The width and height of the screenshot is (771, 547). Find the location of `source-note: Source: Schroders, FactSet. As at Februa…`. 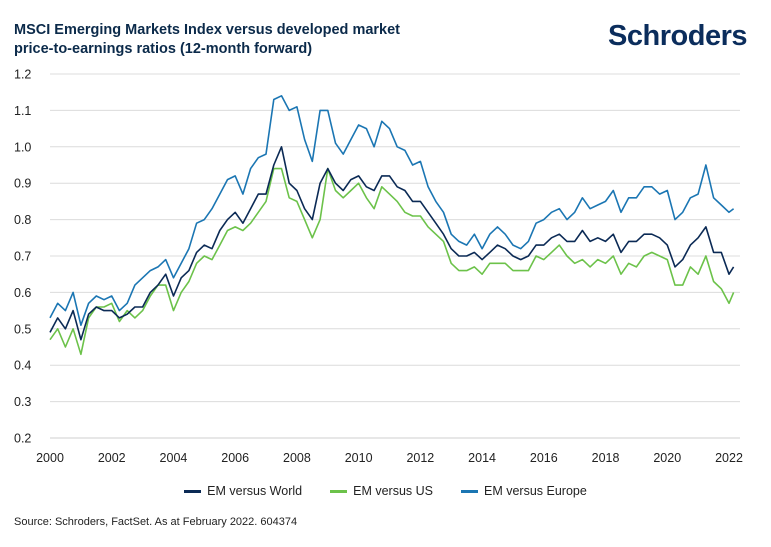

source-note: Source: Schroders, FactSet. As at Februa… is located at coordinates (156, 522).